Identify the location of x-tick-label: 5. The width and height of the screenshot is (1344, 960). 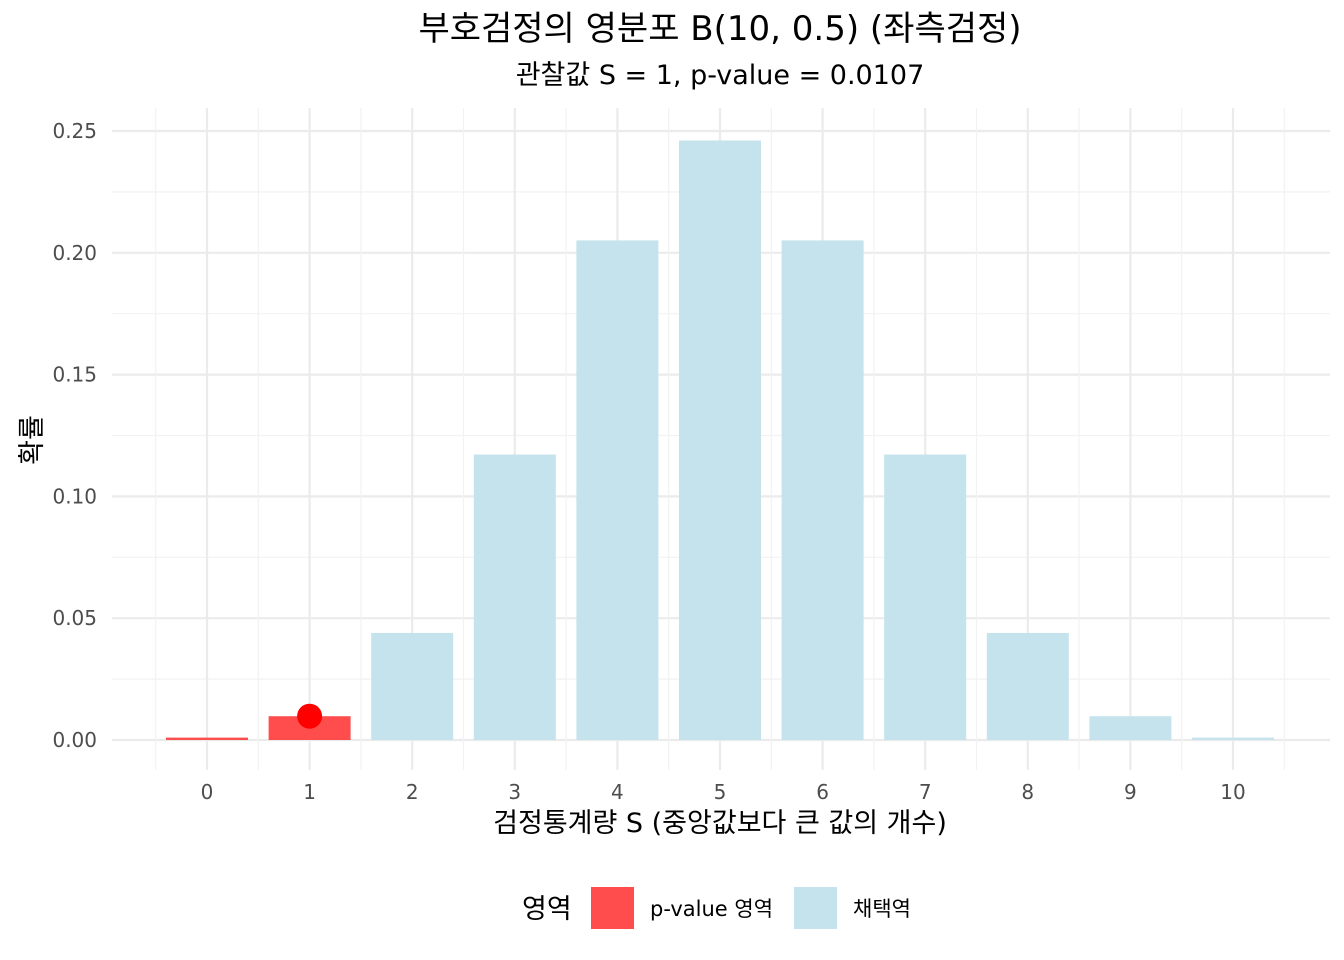
(720, 792).